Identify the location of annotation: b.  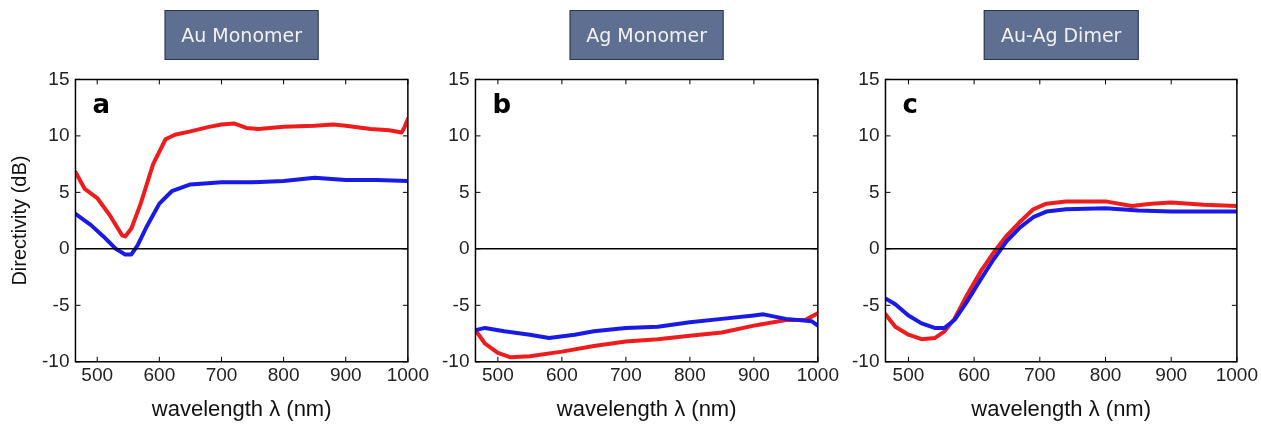
(502, 104).